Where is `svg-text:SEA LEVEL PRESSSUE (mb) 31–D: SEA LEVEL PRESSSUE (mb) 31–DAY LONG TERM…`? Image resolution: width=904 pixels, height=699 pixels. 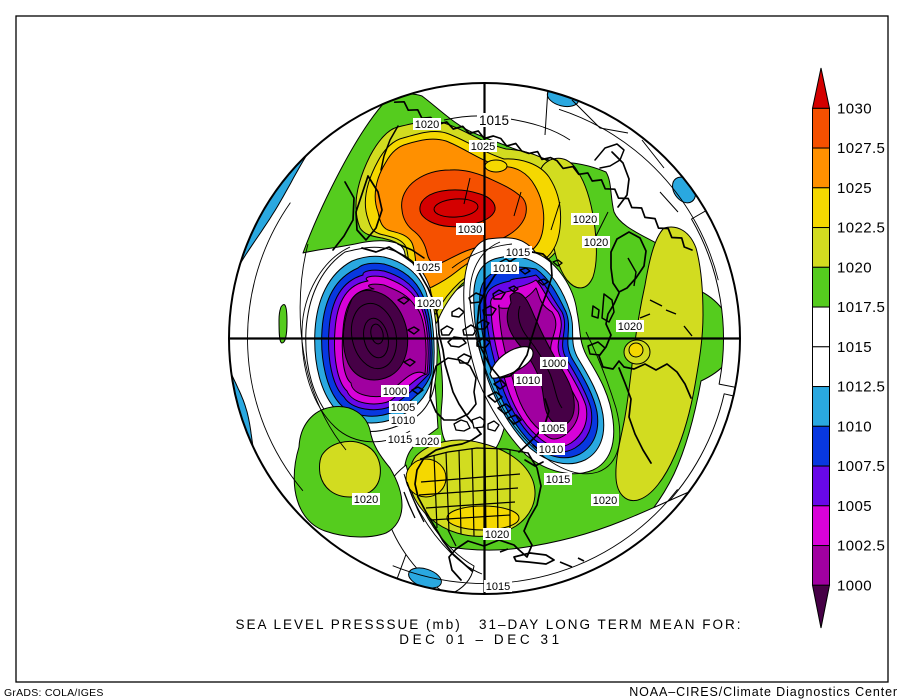
svg-text:SEA LEVEL PRESSSUE (mb) 31–D: SEA LEVEL PRESSSUE (mb) 31–DAY LONG TERM… is located at coordinates (488, 624).